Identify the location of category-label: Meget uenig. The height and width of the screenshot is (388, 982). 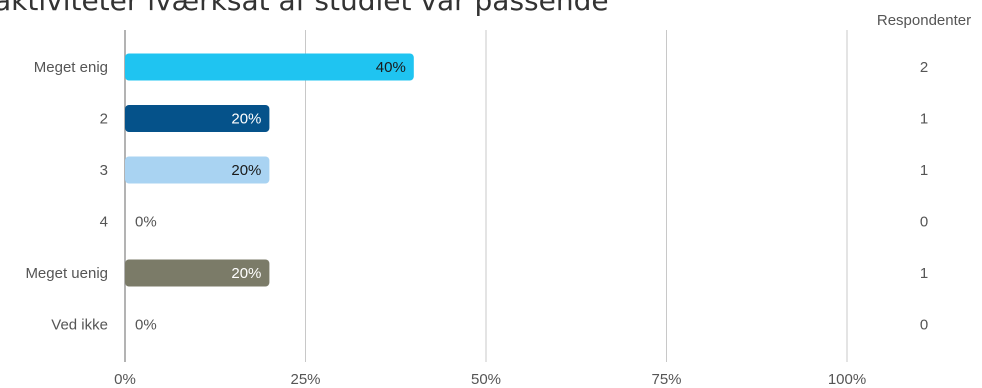
(66, 273).